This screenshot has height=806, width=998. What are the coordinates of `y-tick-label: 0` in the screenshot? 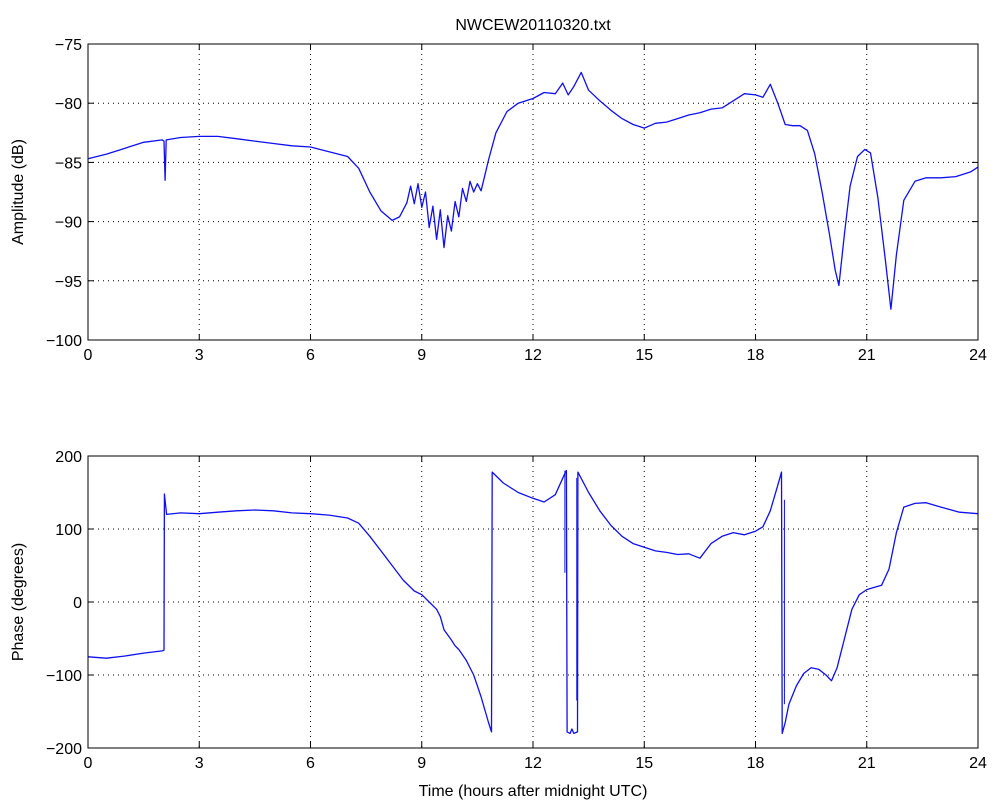 It's located at (77, 603).